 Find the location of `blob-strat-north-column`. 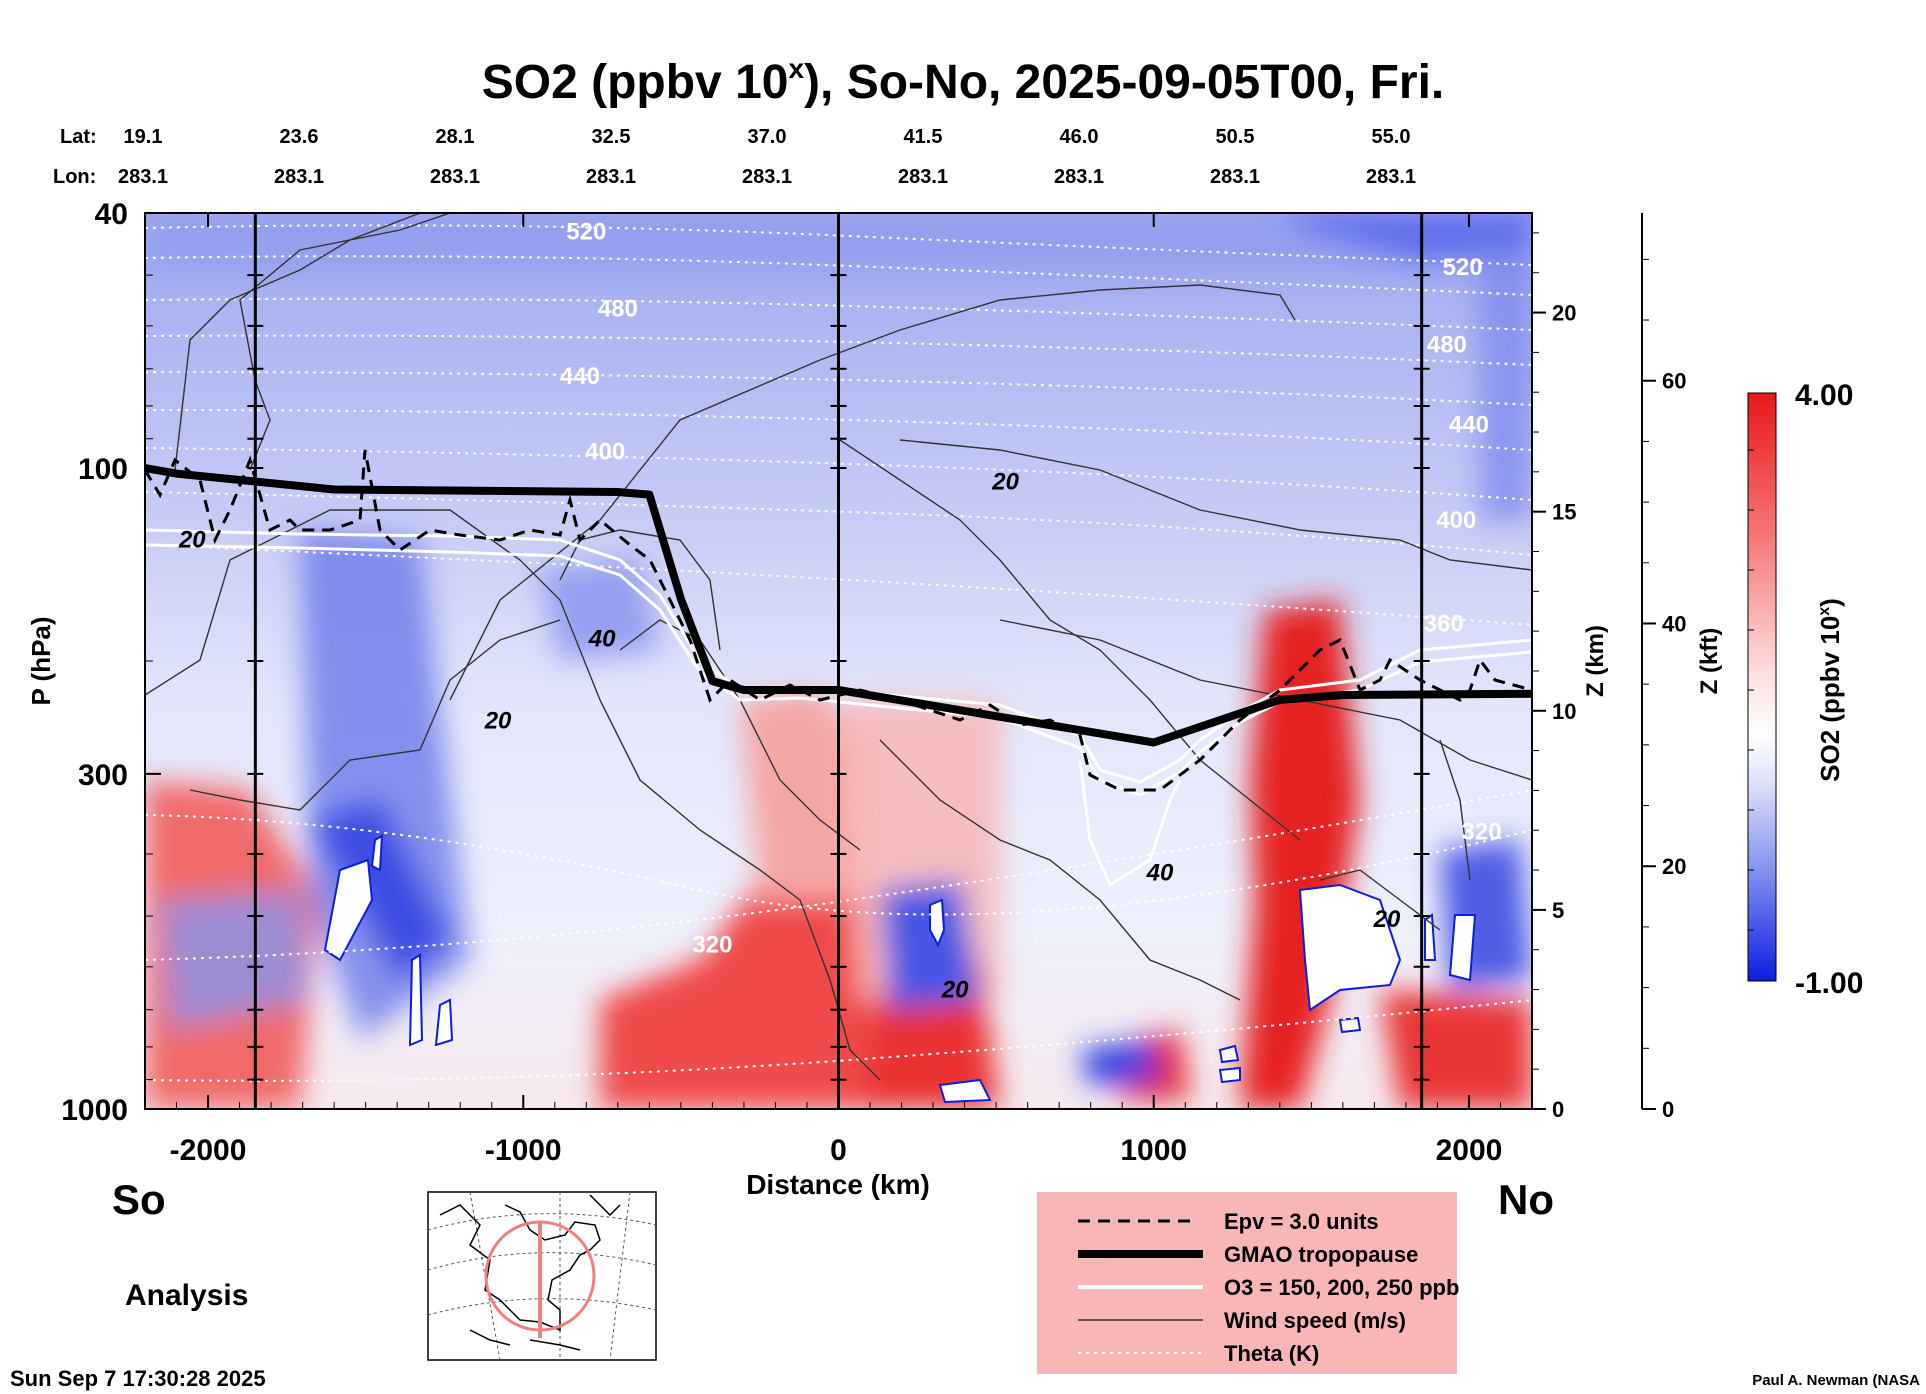

blob-strat-north-column is located at coordinates (1506, 385).